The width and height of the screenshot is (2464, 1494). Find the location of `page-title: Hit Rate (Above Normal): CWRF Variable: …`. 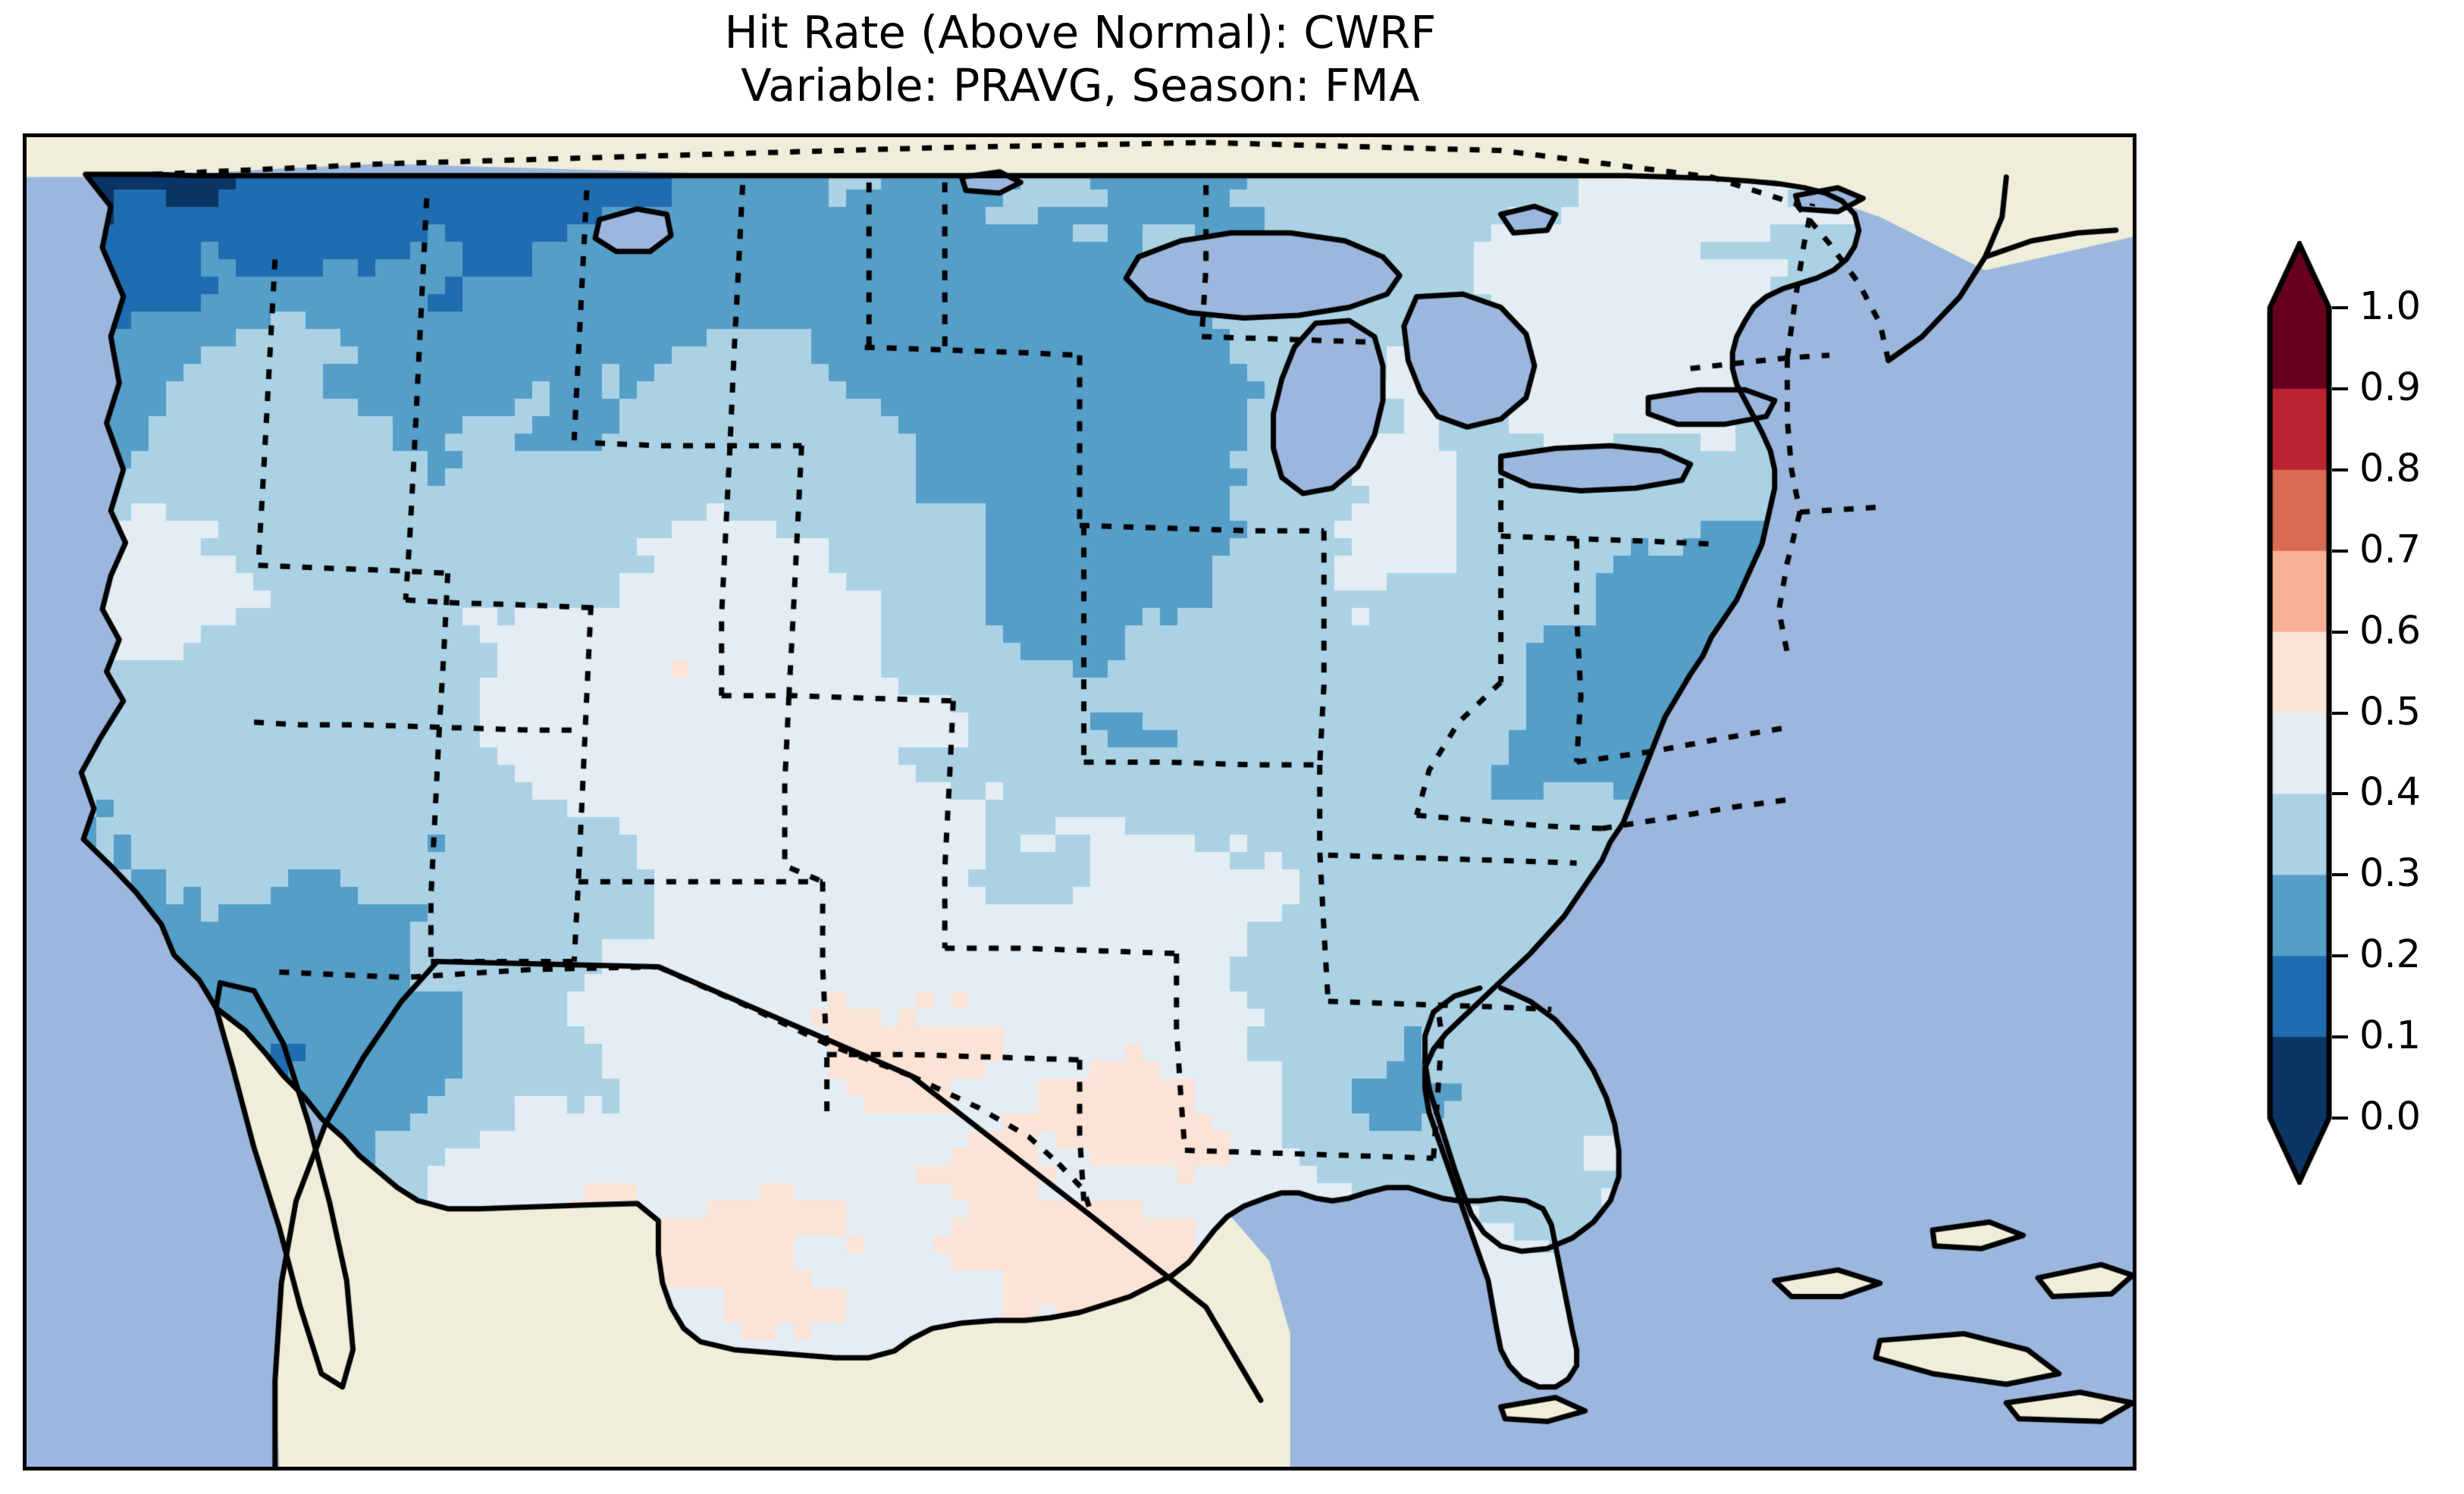

page-title: Hit Rate (Above Normal): CWRF Variable: … is located at coordinates (1081, 58).